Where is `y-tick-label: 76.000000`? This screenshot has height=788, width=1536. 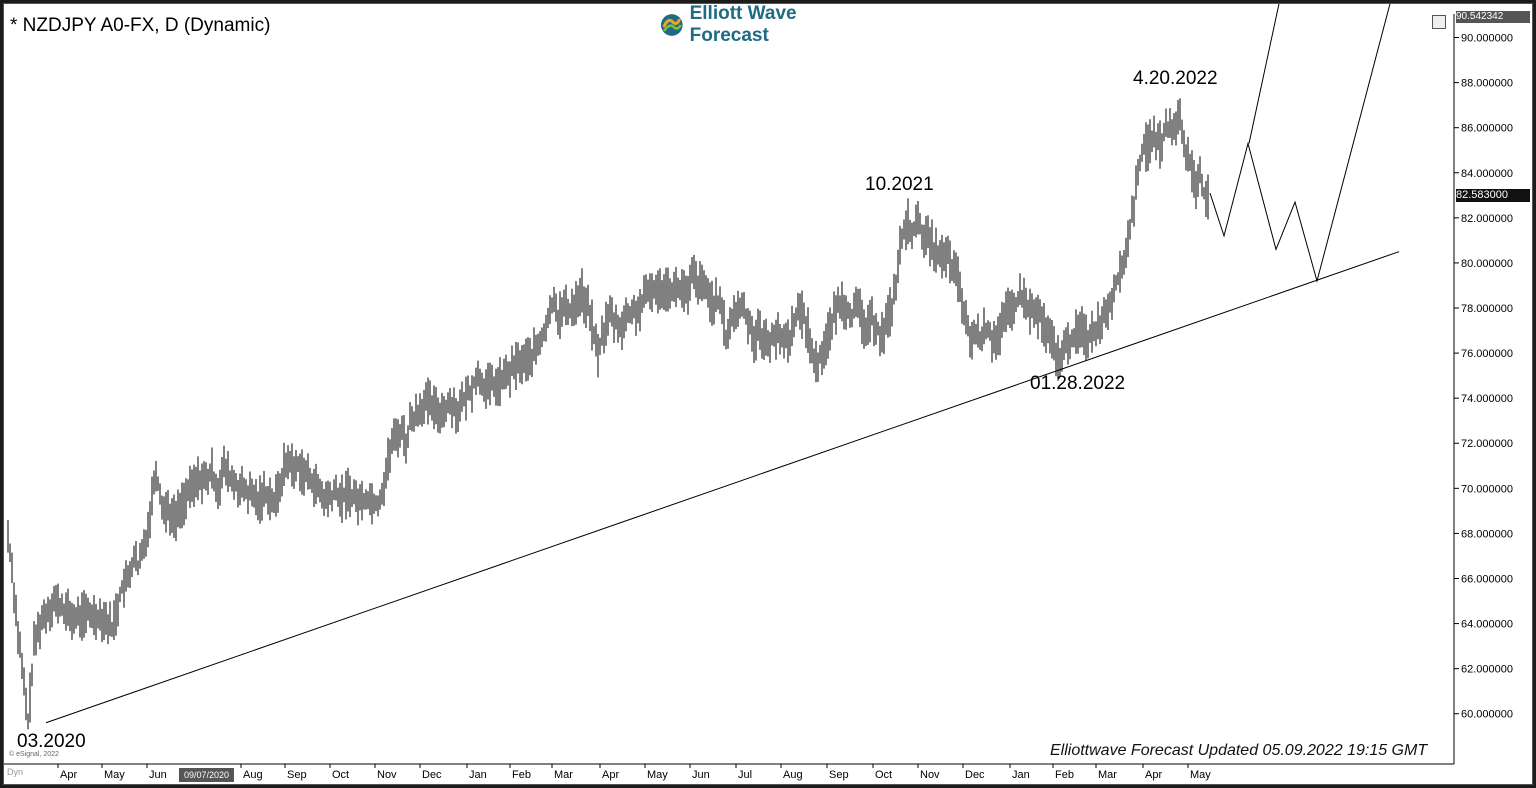 y-tick-label: 76.000000 is located at coordinates (1487, 354).